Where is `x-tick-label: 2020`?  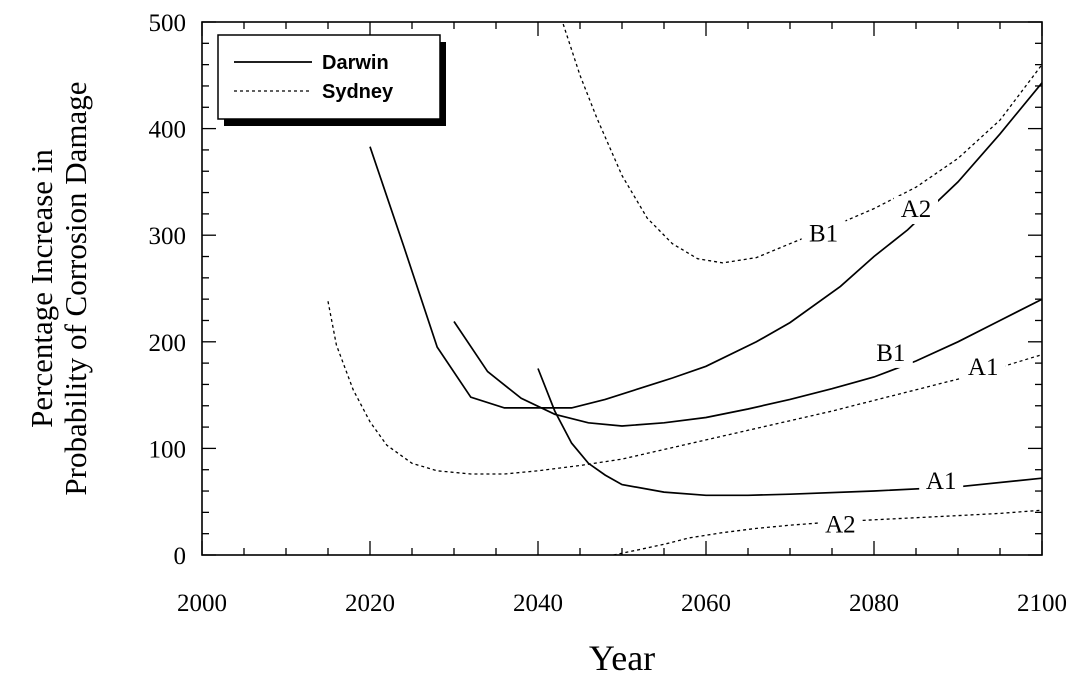 x-tick-label: 2020 is located at coordinates (370, 603).